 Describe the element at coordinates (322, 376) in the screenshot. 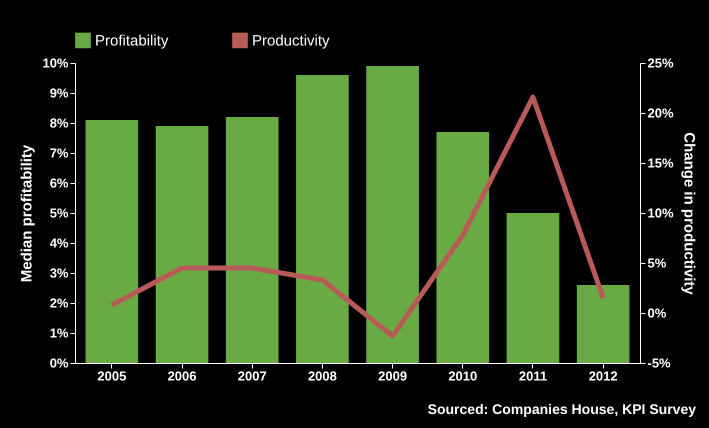

I see `x-tick-label: 2008` at that location.